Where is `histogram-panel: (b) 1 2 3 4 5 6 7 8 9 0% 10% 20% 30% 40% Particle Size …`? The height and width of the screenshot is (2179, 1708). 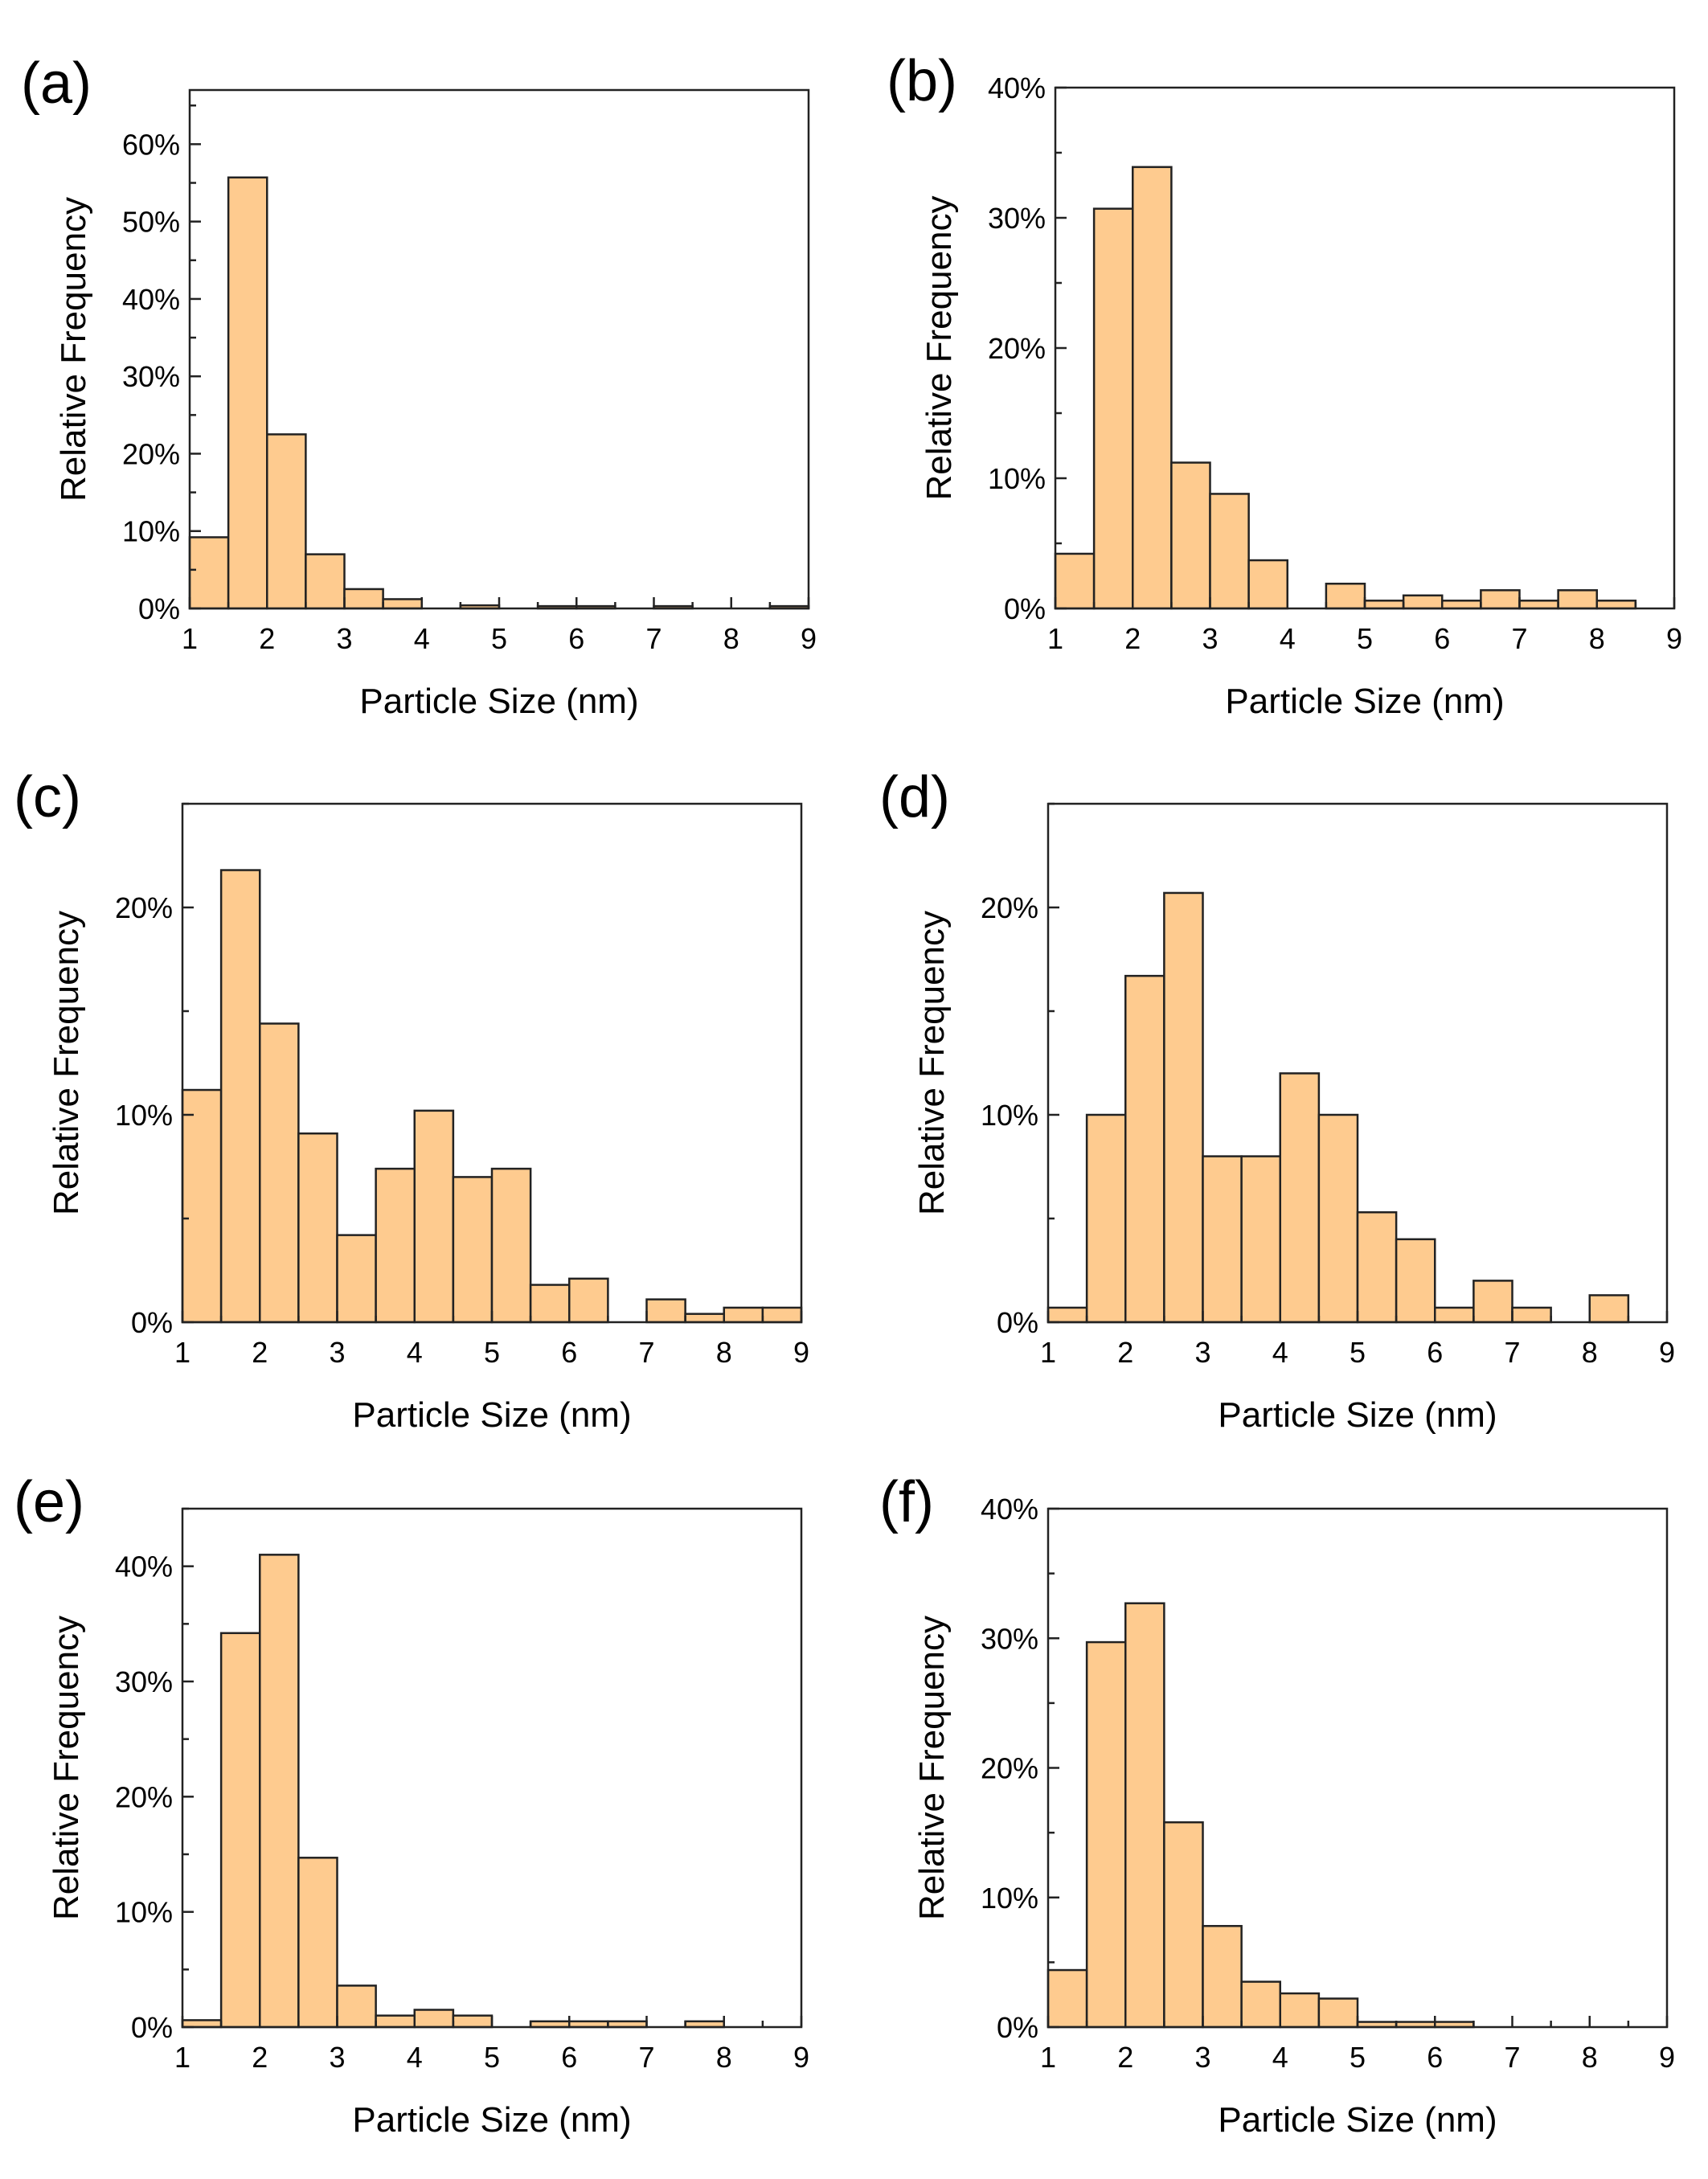 histogram-panel: (b) 1 2 3 4 5 6 7 8 9 0% 10% 20% 30% 40% Particle Size … is located at coordinates (1285, 385).